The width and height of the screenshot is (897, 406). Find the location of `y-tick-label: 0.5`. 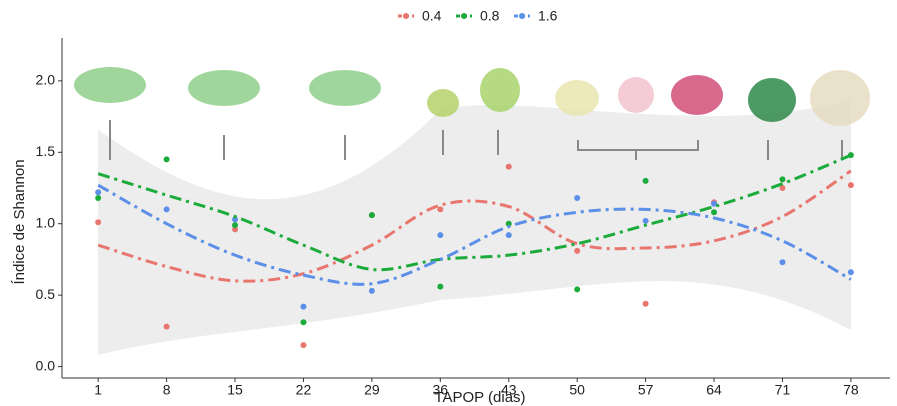

y-tick-label: 0.5 is located at coordinates (46, 294).